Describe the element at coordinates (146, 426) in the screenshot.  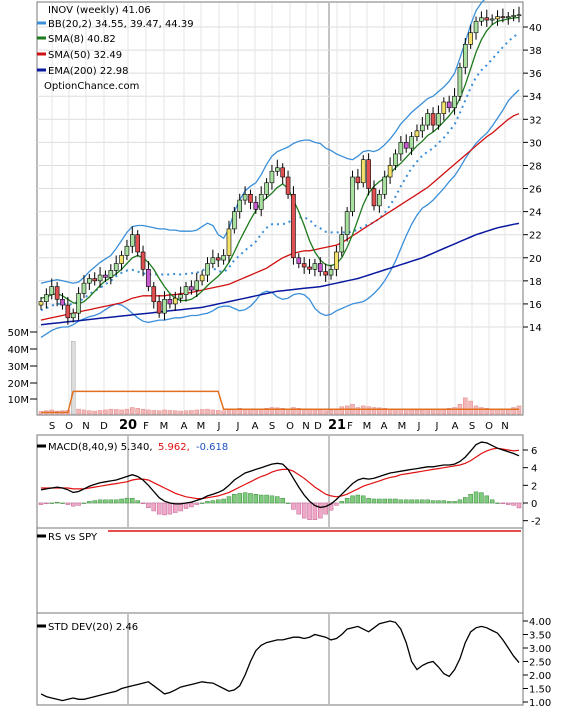
I see `x-tick-month: F` at that location.